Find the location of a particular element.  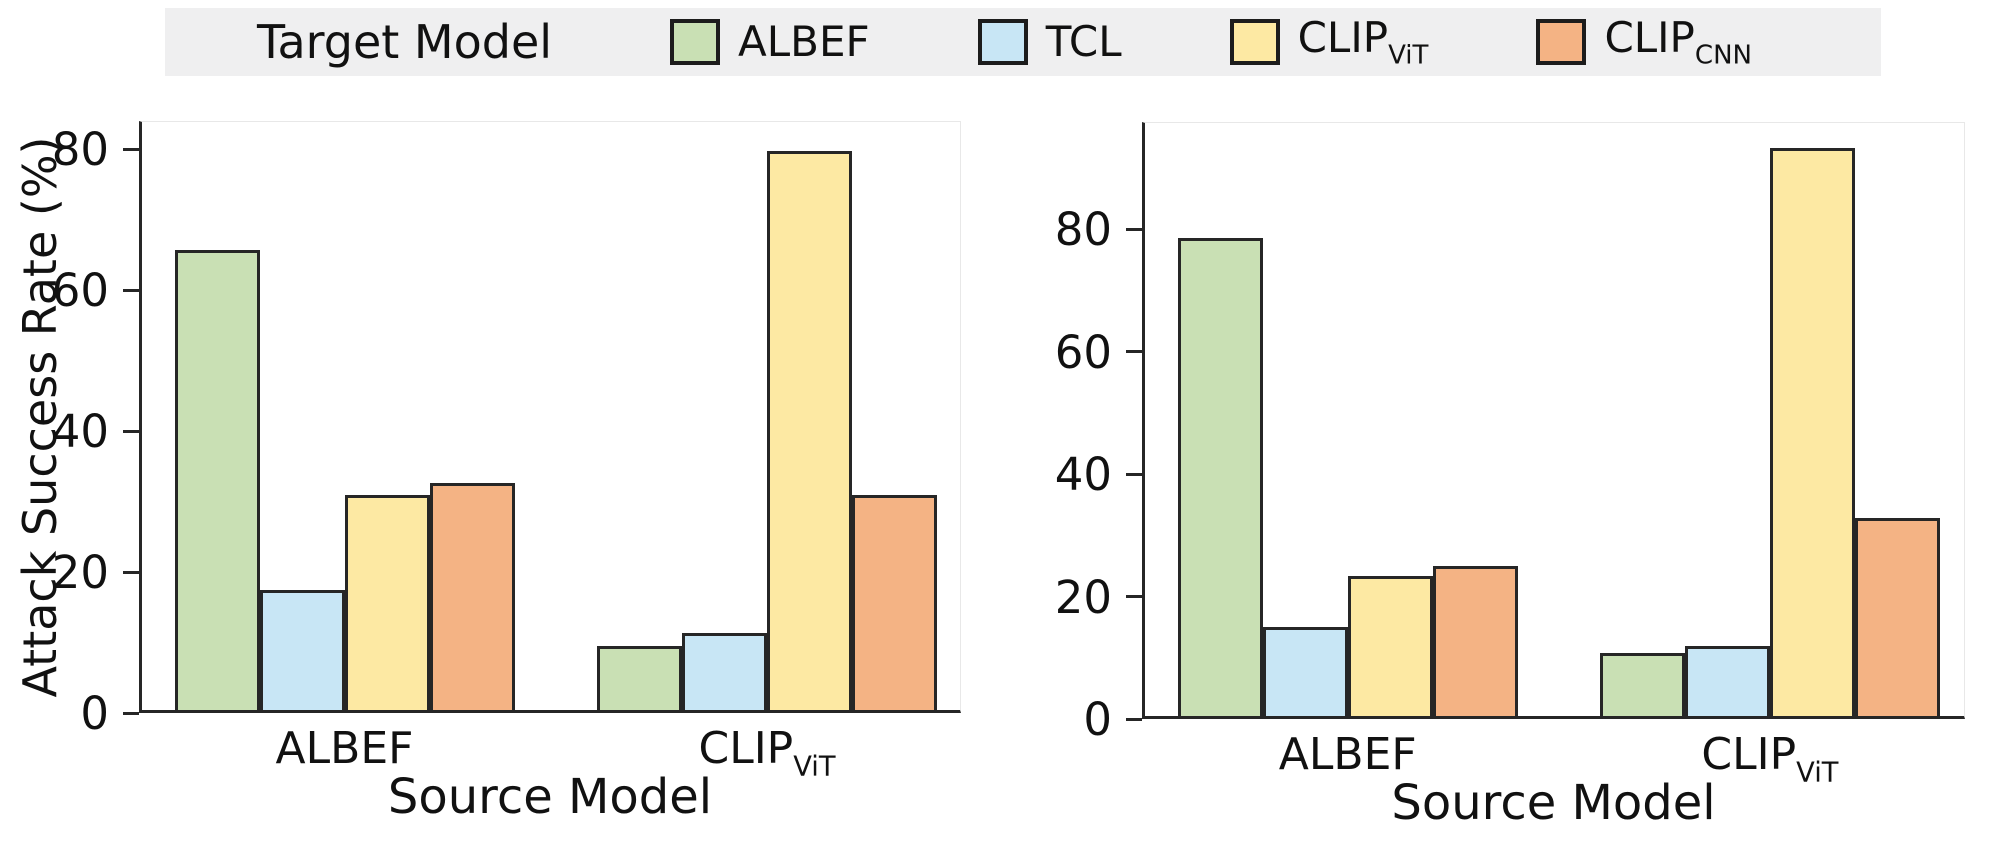

legend-item-albef: ALBEF is located at coordinates (770, 41).